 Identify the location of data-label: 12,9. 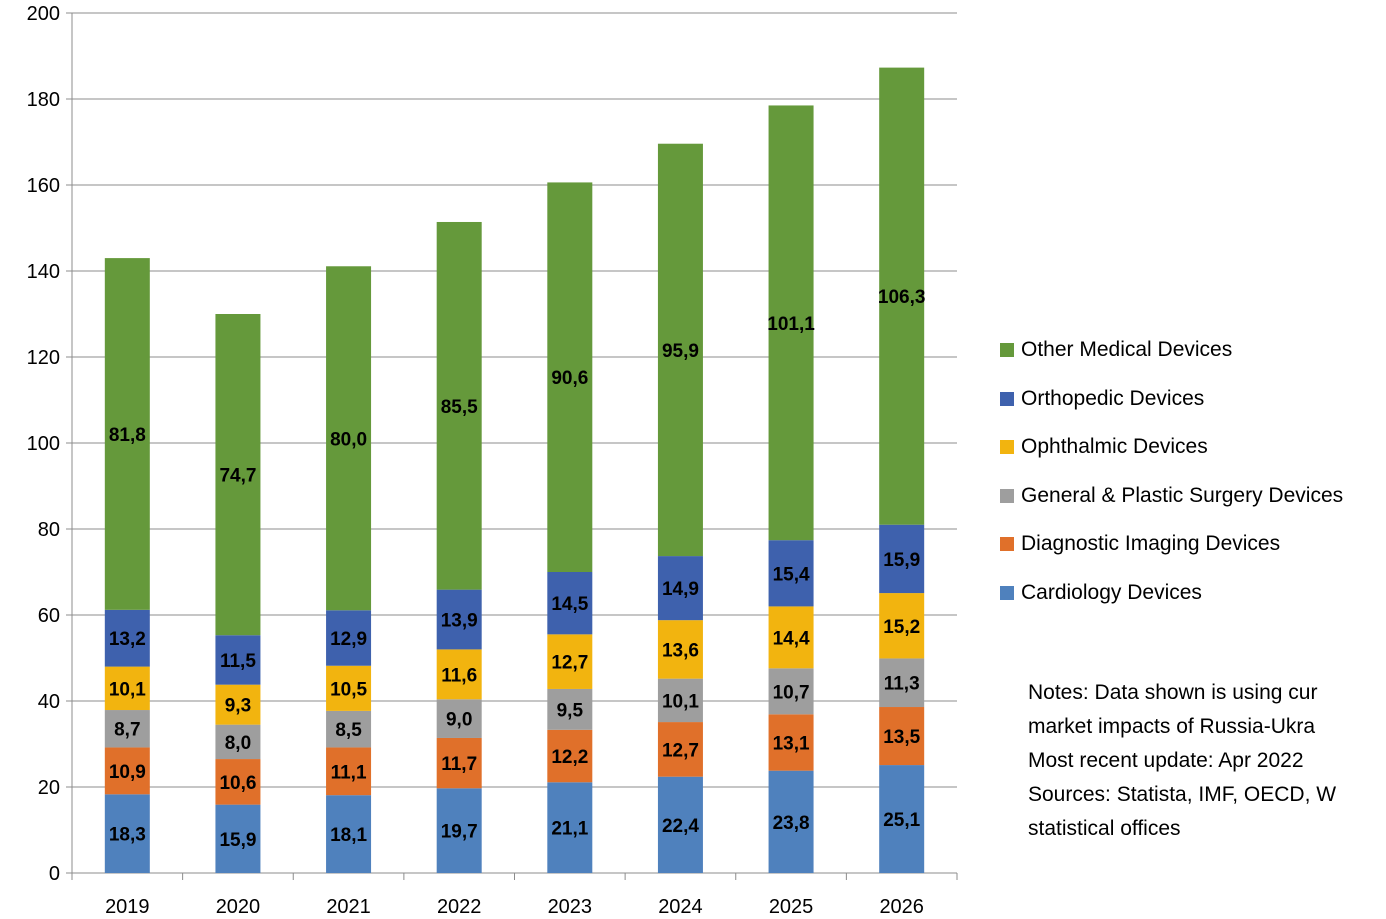
(348, 639).